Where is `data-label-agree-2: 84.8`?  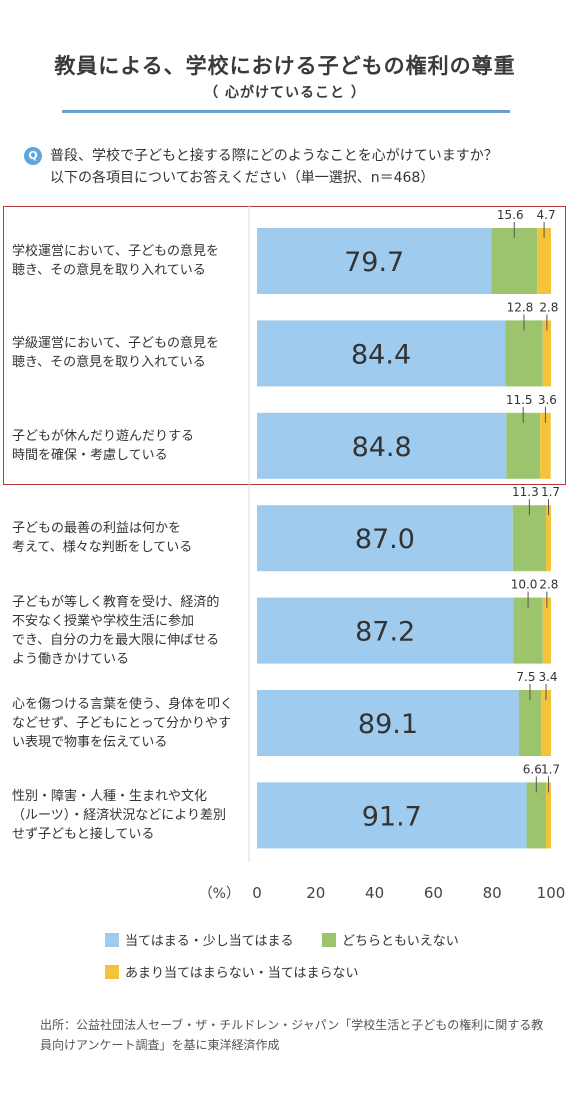
data-label-agree-2: 84.8 is located at coordinates (382, 447).